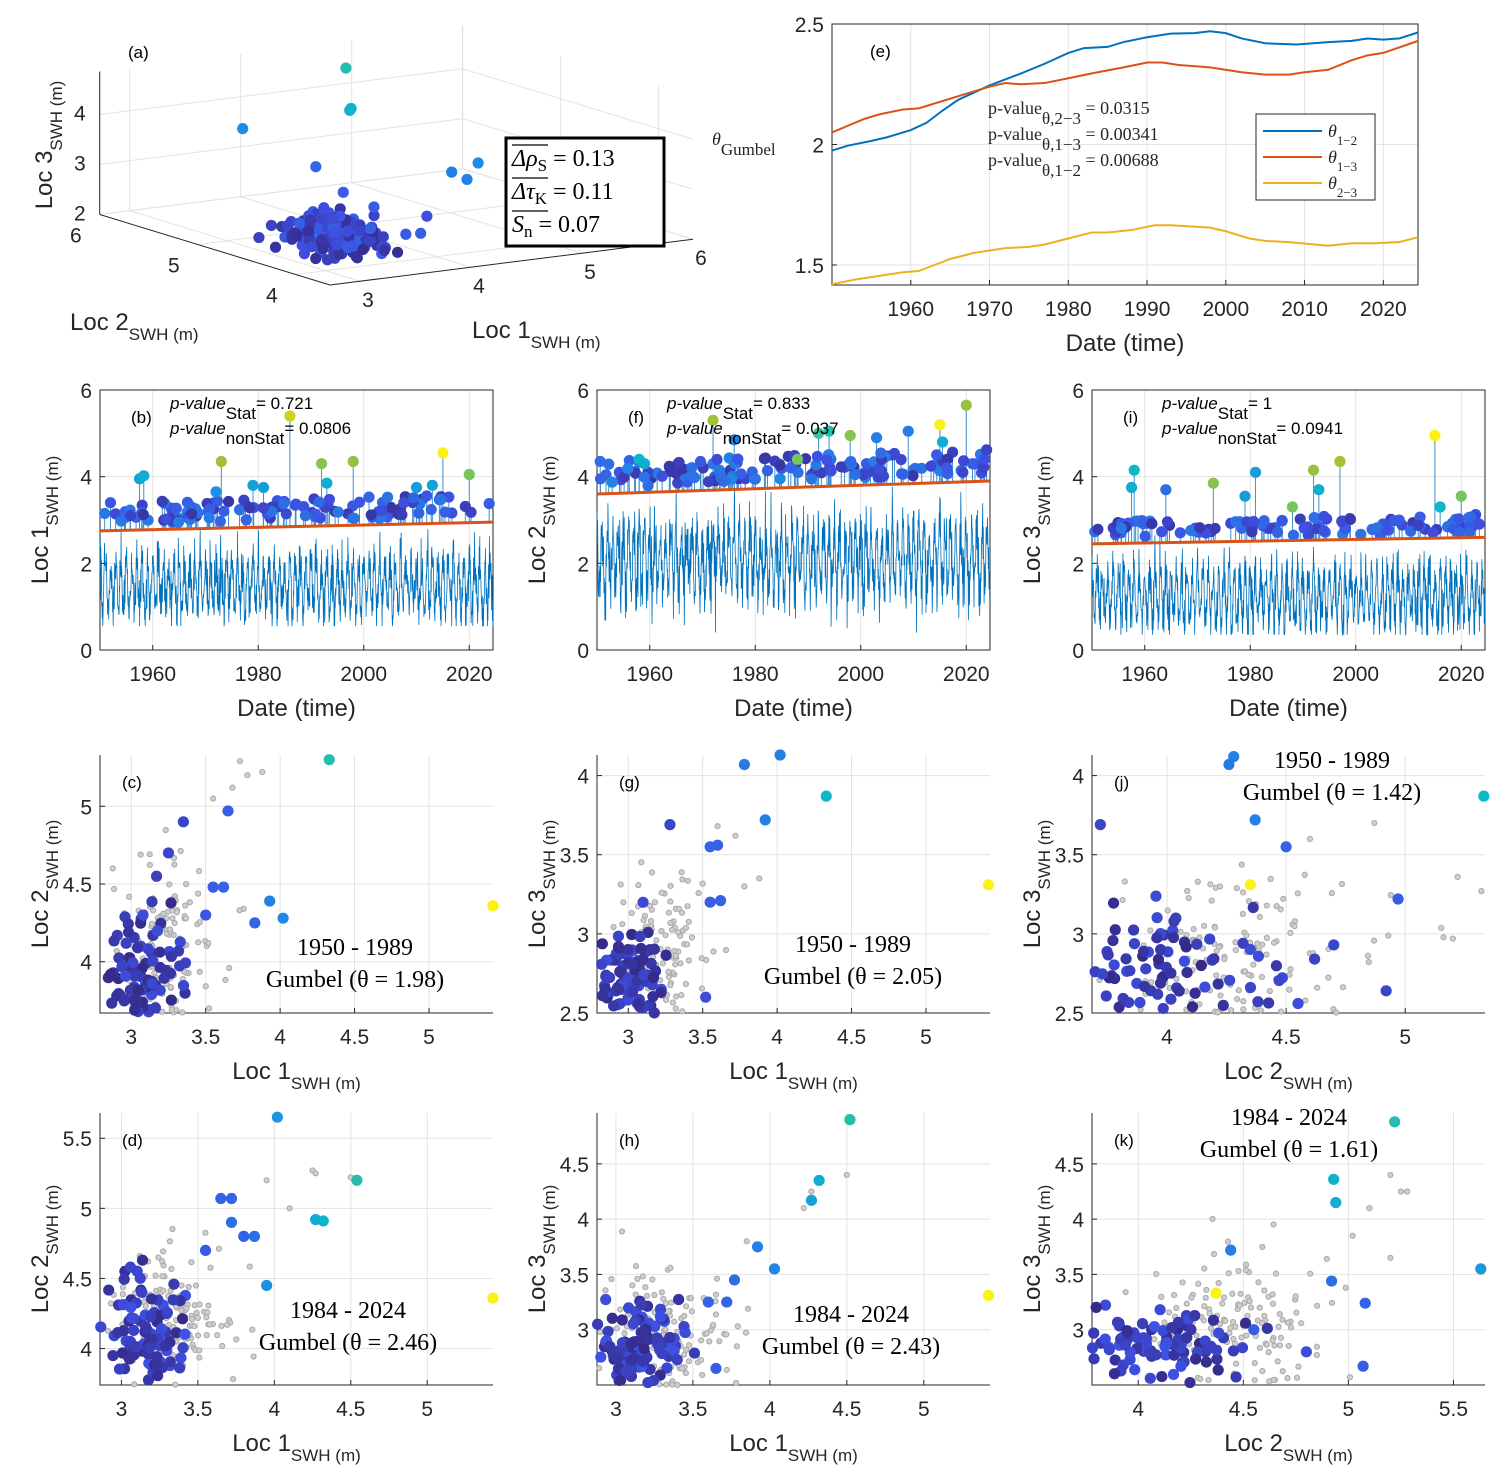  Describe the element at coordinates (1289, 1118) in the screenshot. I see `period-annotation: 1984 - 2024` at that location.